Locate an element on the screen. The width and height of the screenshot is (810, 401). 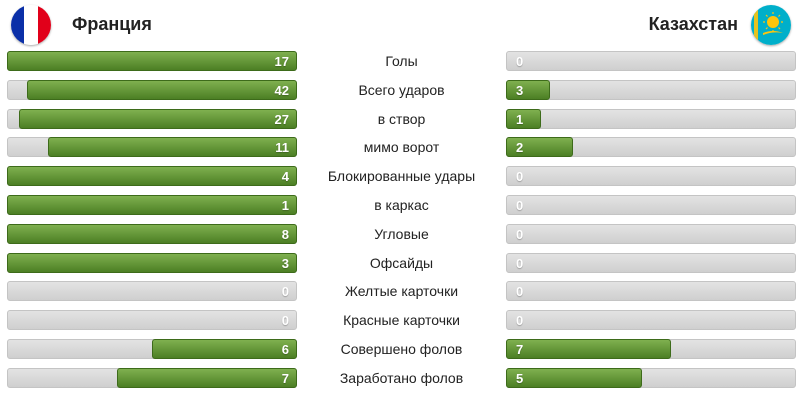
stat-row: 4 Блокированные удары 0 is located at coordinates (405, 176).